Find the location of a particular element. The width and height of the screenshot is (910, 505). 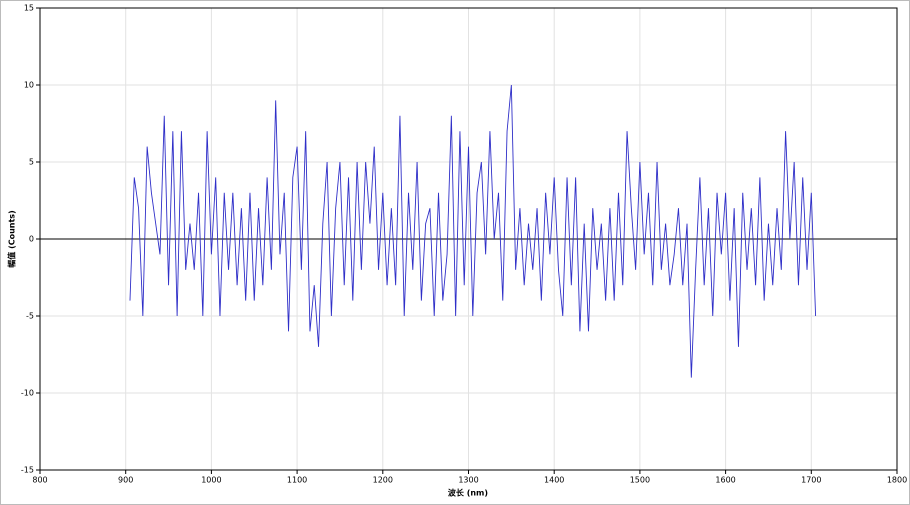

x-tick-label: 1600 is located at coordinates (725, 480).